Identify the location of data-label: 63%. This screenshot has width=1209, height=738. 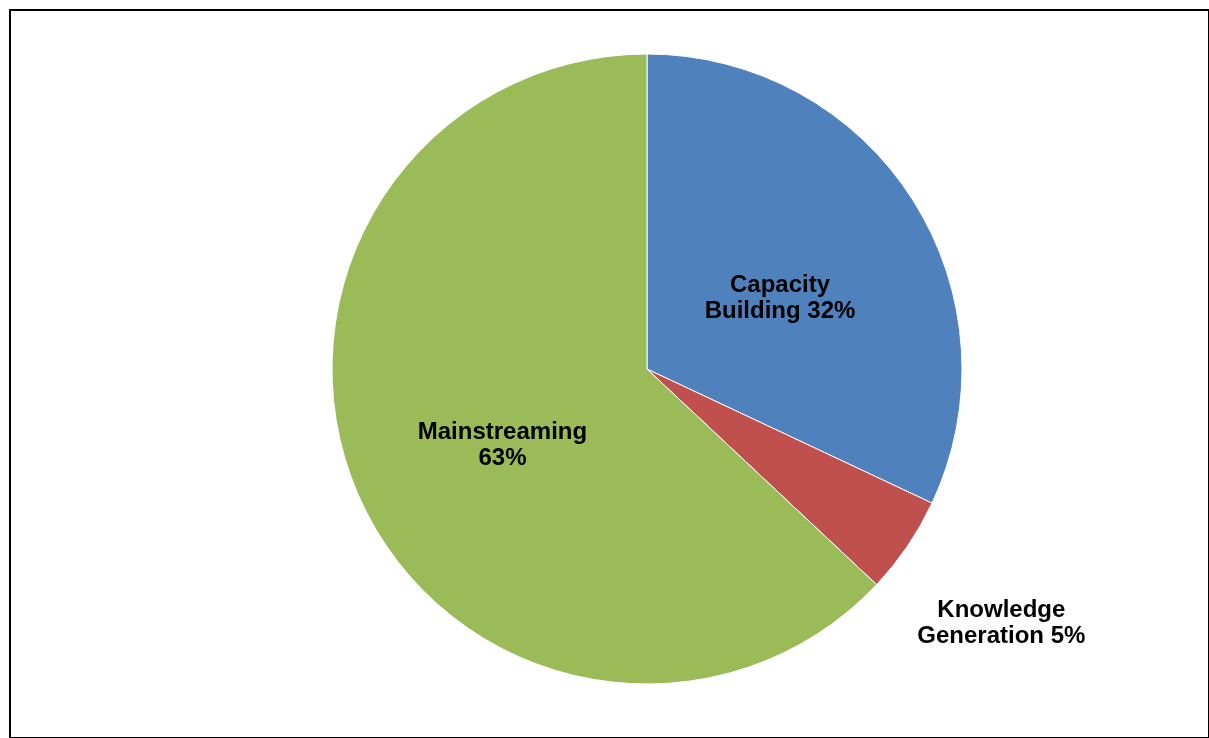
(502, 456).